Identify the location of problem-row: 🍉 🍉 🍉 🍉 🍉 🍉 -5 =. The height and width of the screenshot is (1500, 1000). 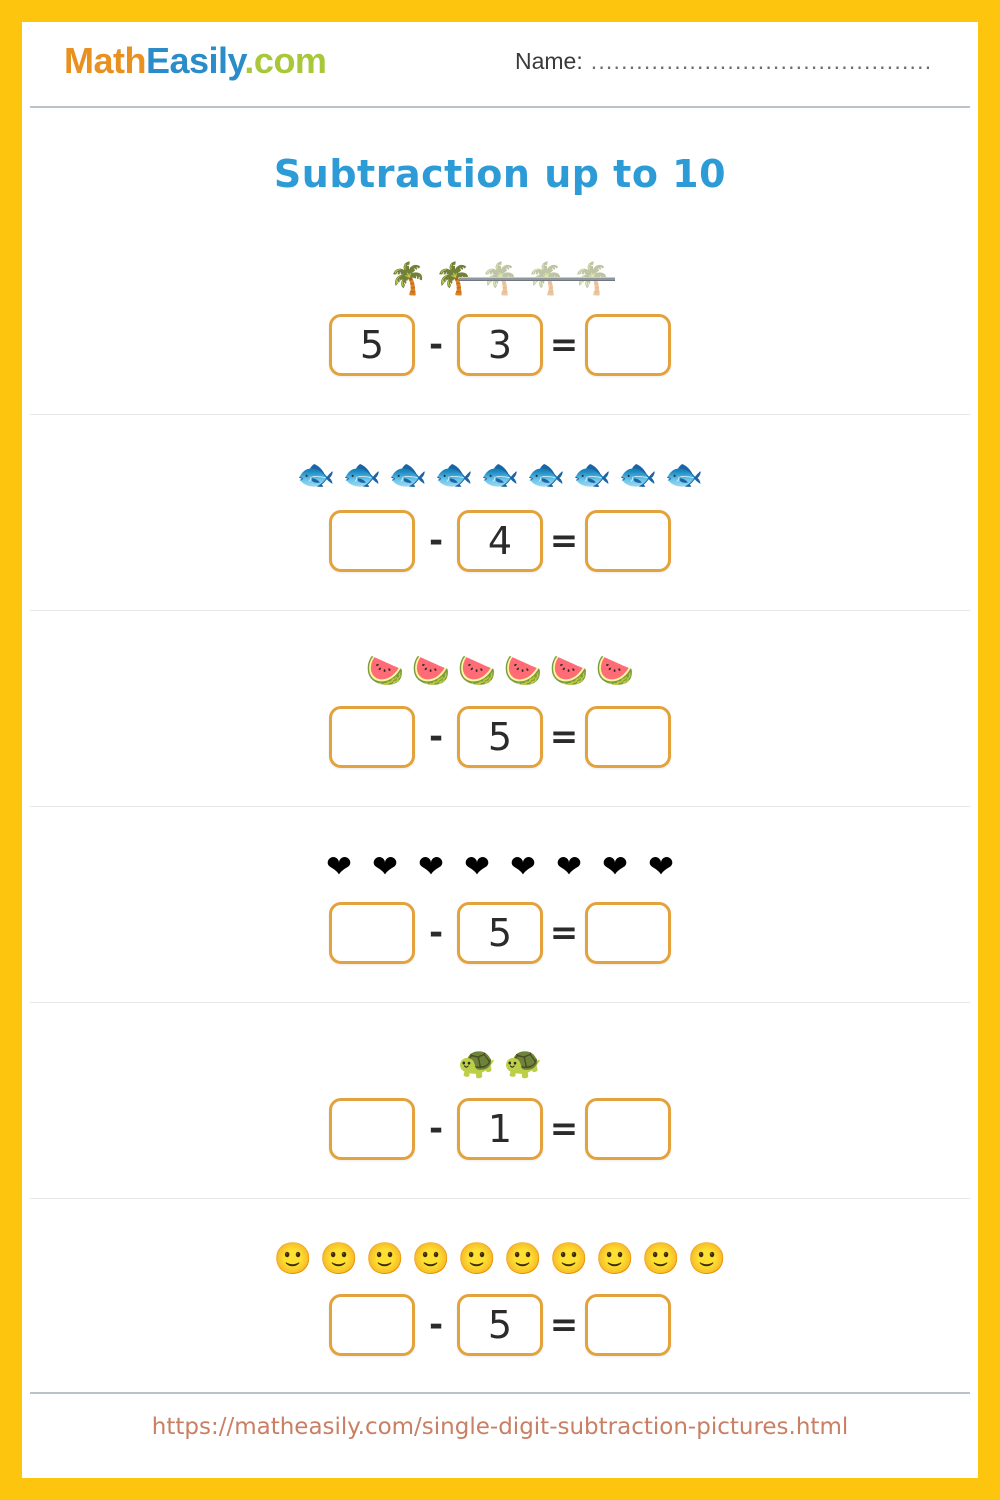
(500, 708).